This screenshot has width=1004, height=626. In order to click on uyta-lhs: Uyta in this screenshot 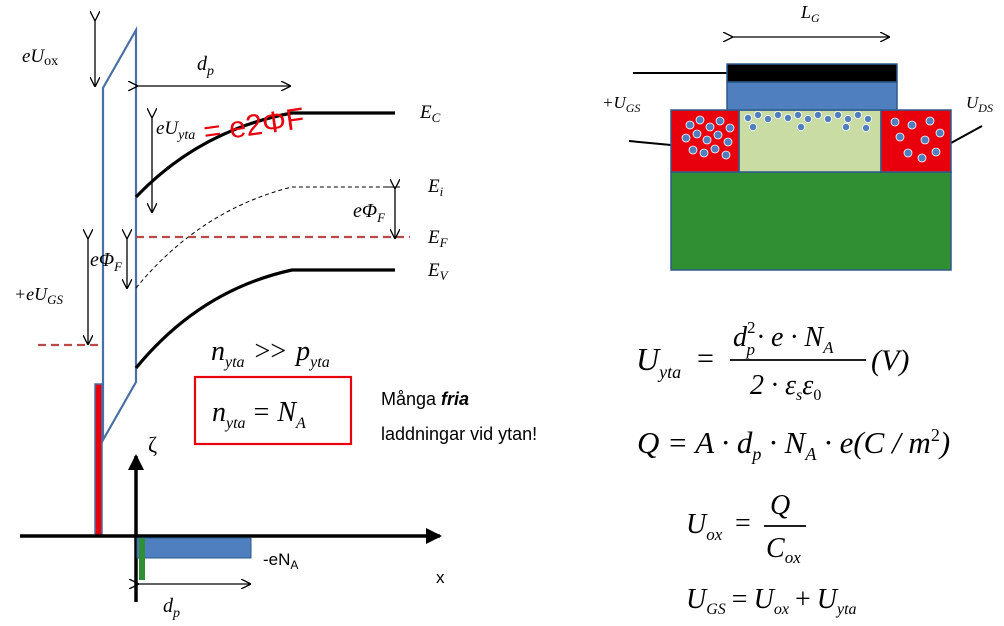, I will do `click(658, 361)`.